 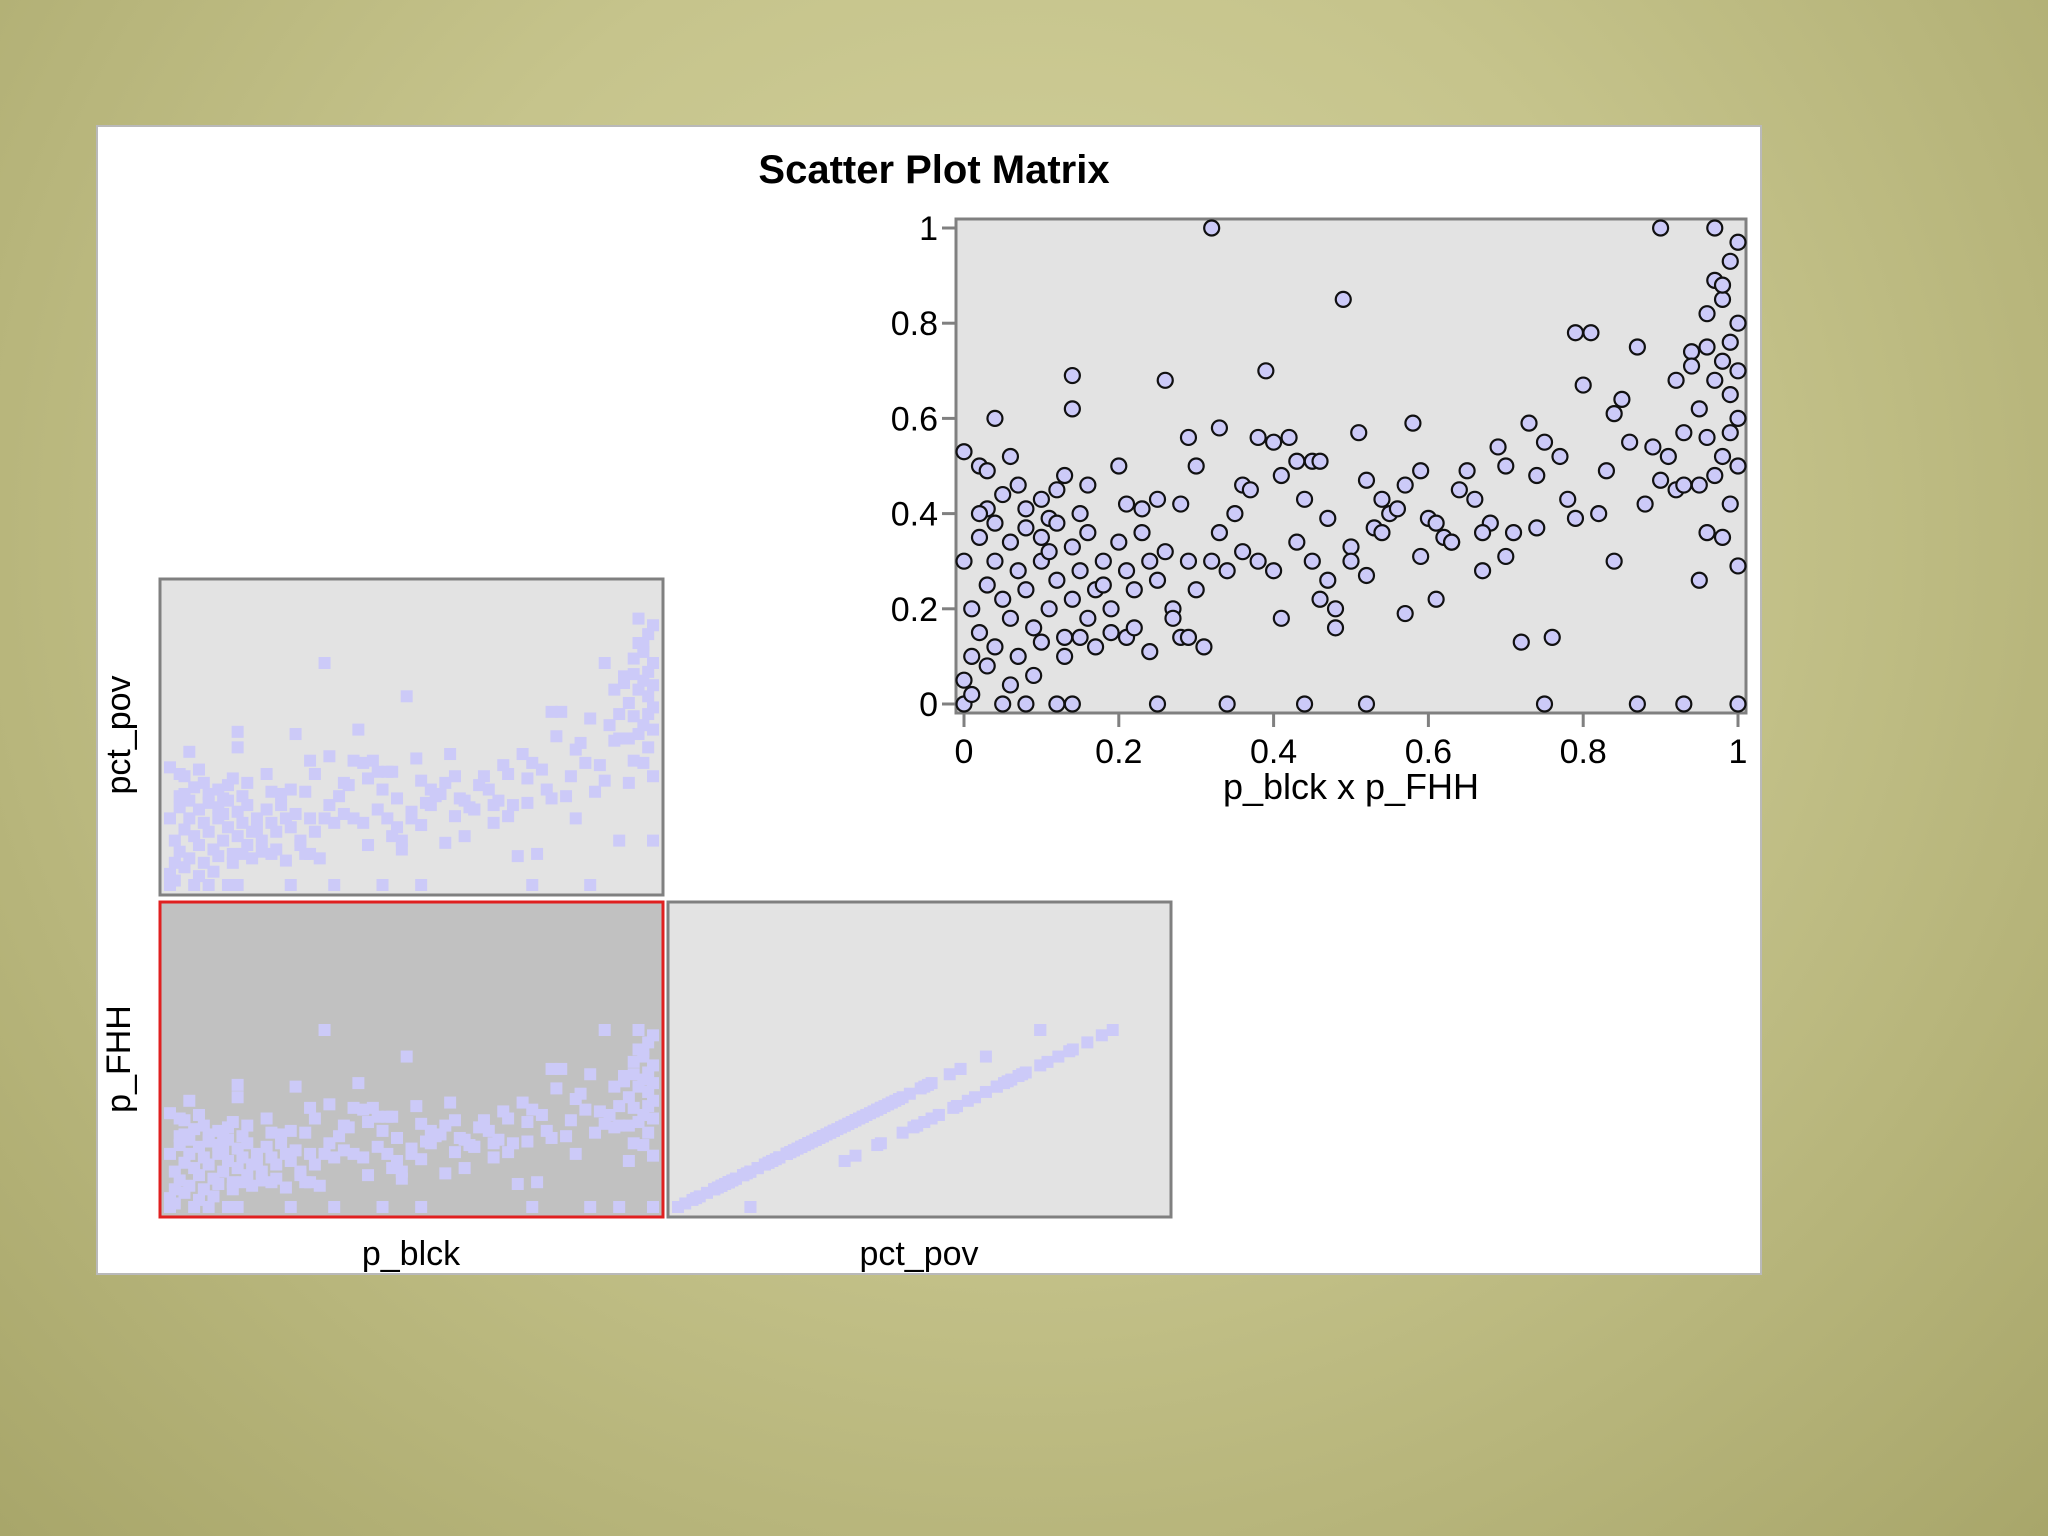 What do you see at coordinates (1583, 752) in the screenshot?
I see `x-tick-label: 0.8` at bounding box center [1583, 752].